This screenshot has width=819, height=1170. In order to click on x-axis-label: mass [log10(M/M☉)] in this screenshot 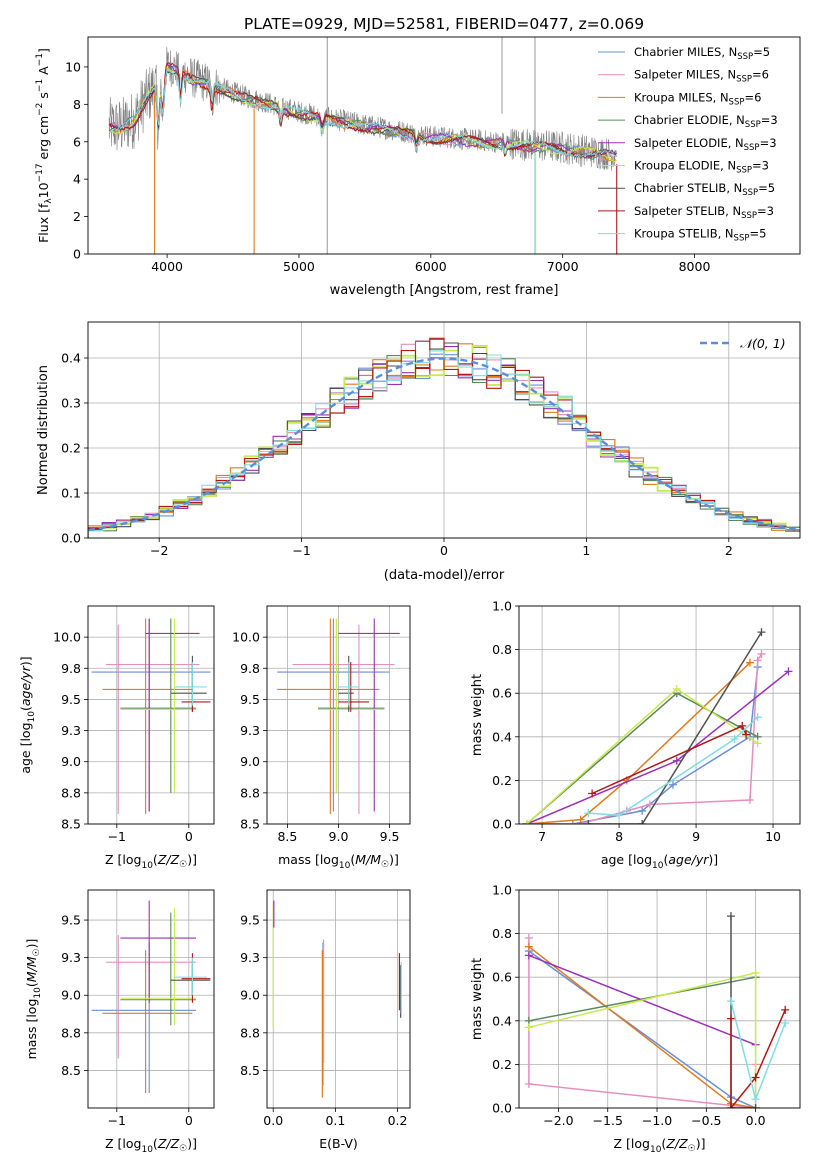, I will do `click(338, 861)`.